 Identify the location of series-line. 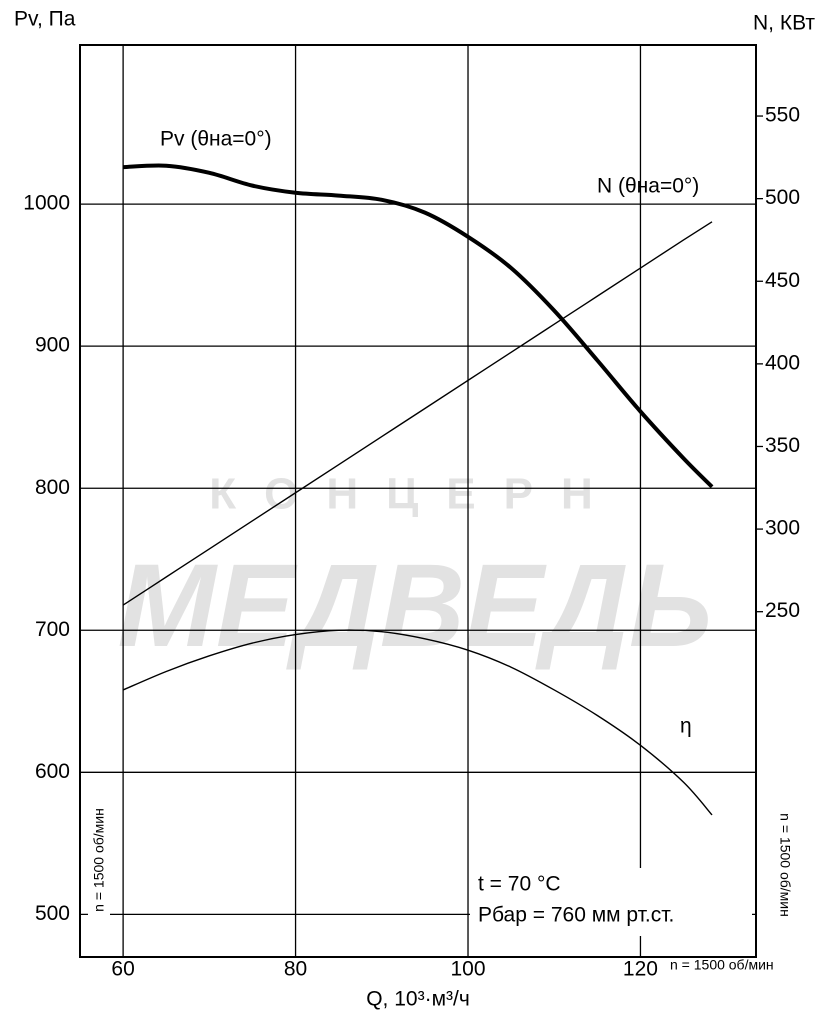
(417, 722).